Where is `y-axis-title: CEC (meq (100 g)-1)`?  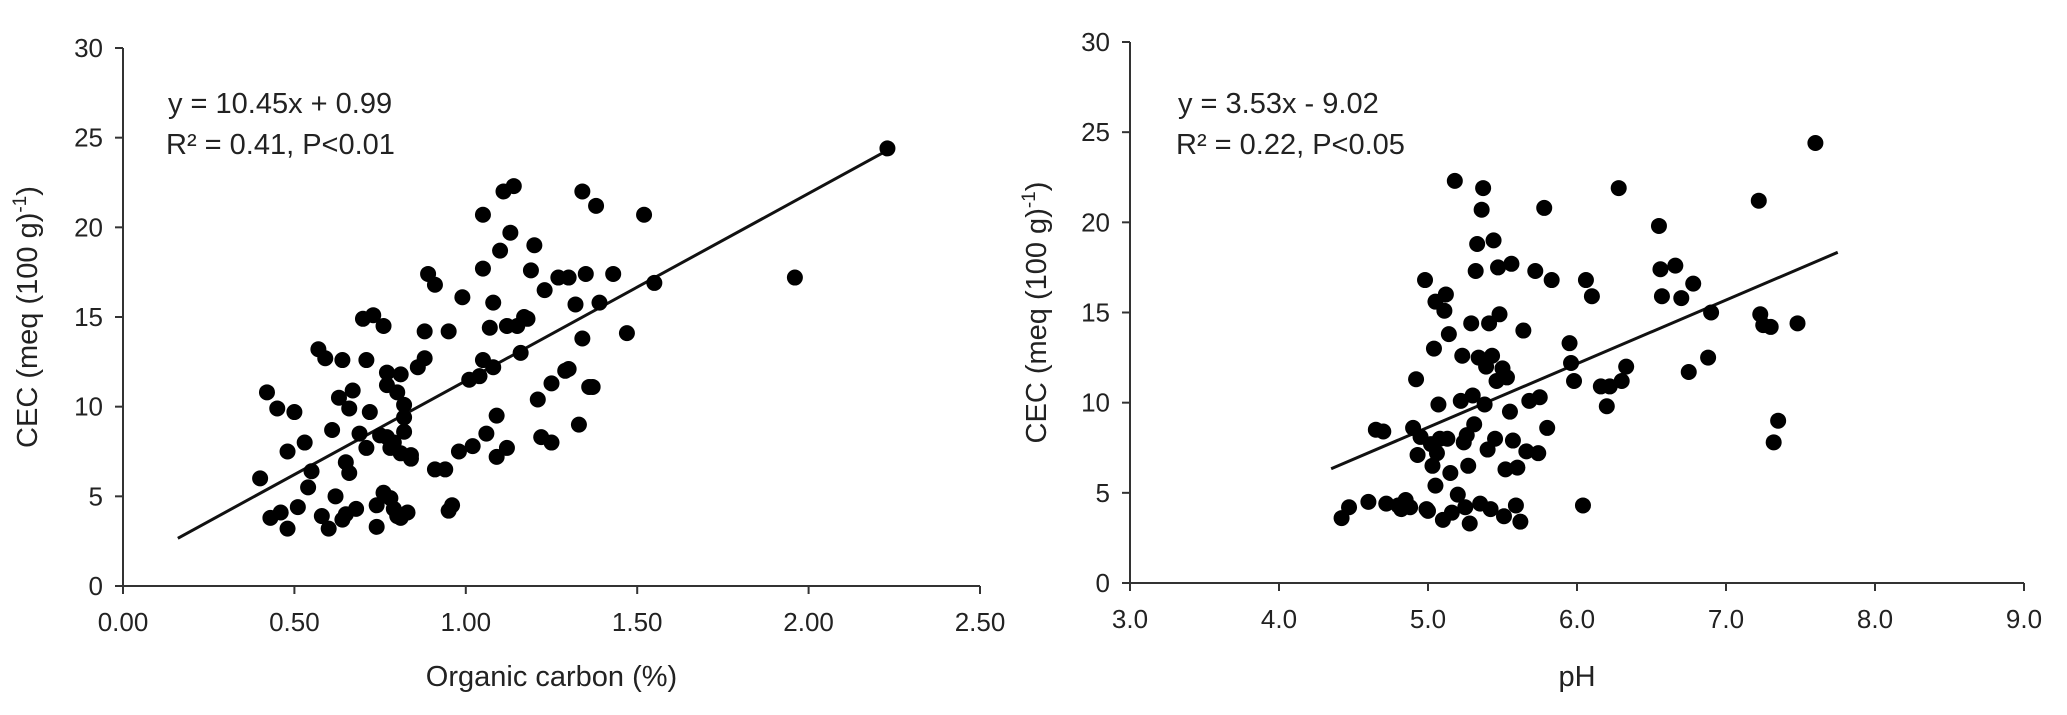
y-axis-title: CEC (meq (100 g)-1) is located at coordinates (1036, 313).